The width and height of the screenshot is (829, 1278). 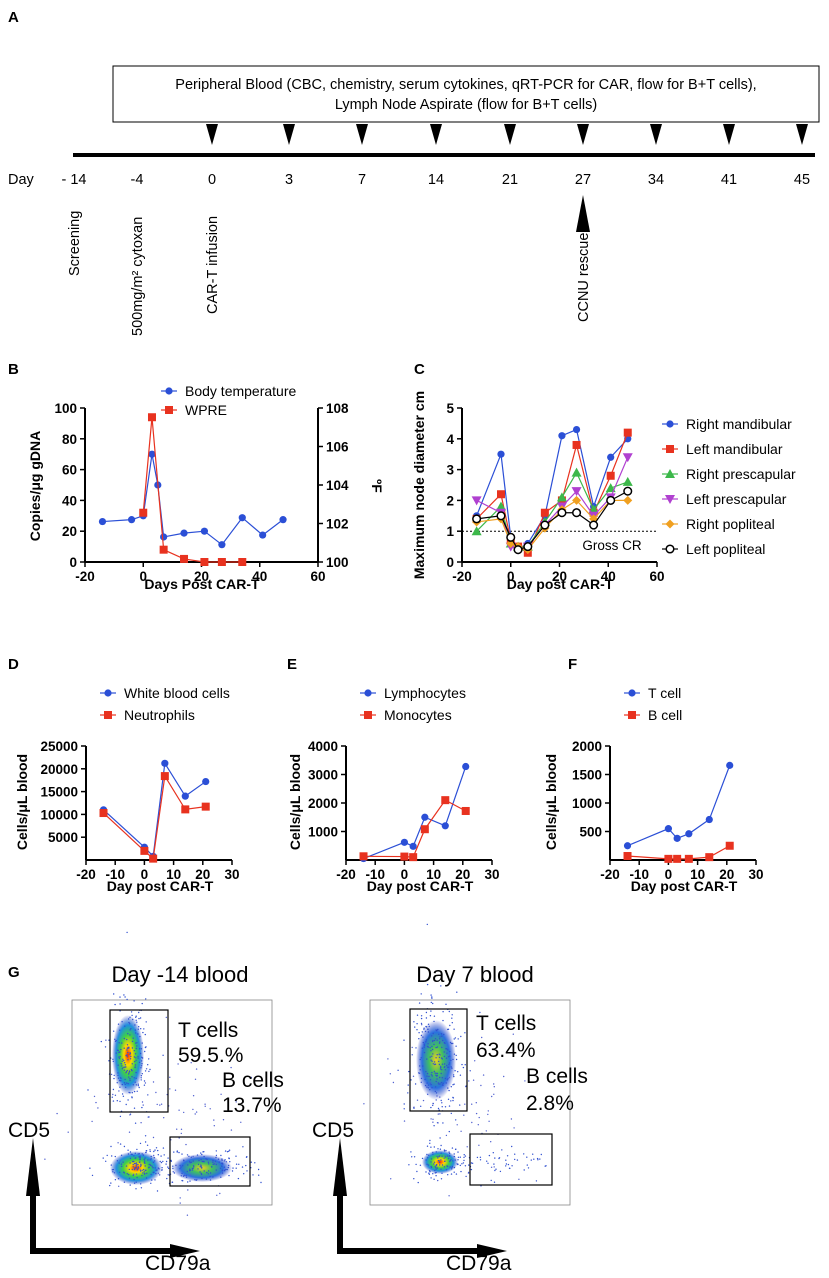 I want to click on day-tick: -4, so click(x=137, y=180).